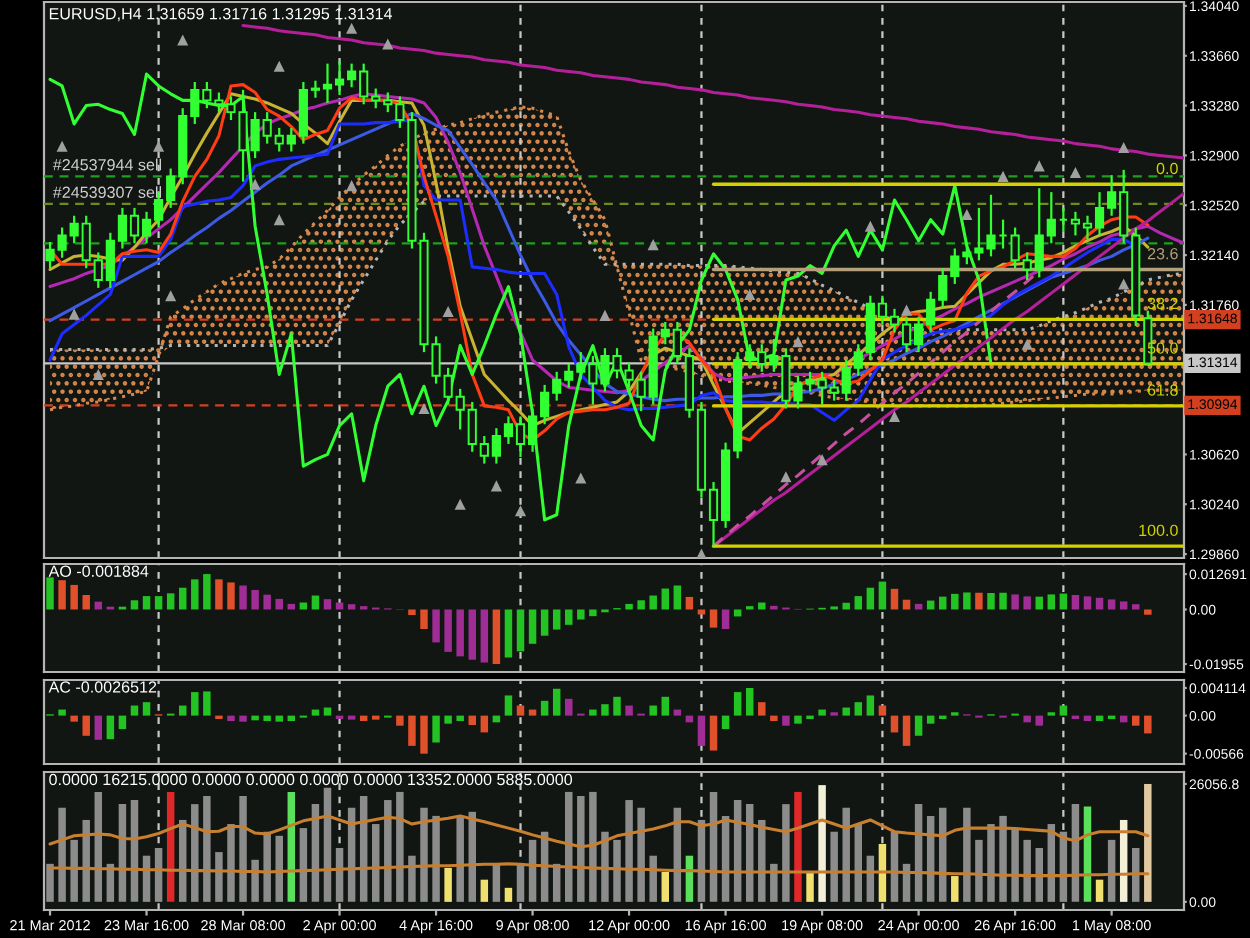  Describe the element at coordinates (1167, 168) in the screenshot. I see `series-label: 0.0` at that location.